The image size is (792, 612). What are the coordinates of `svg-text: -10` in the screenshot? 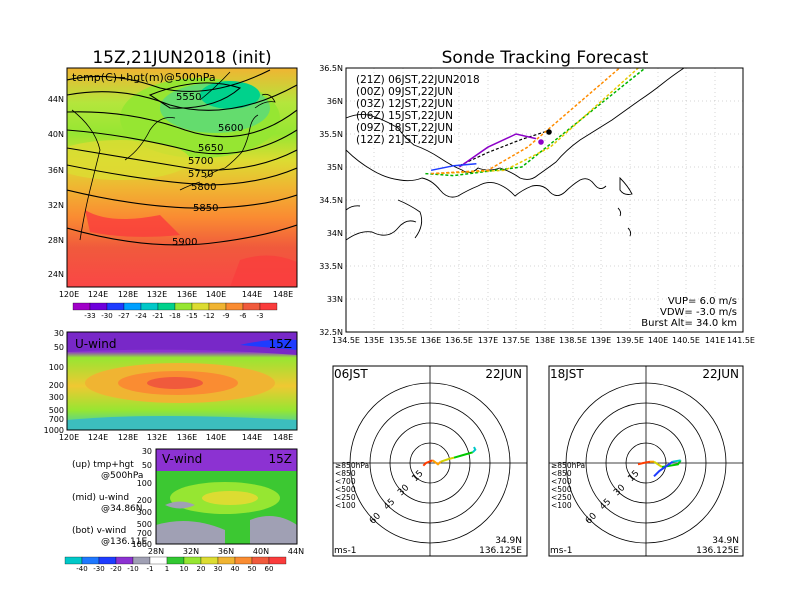 It's located at (132, 569).